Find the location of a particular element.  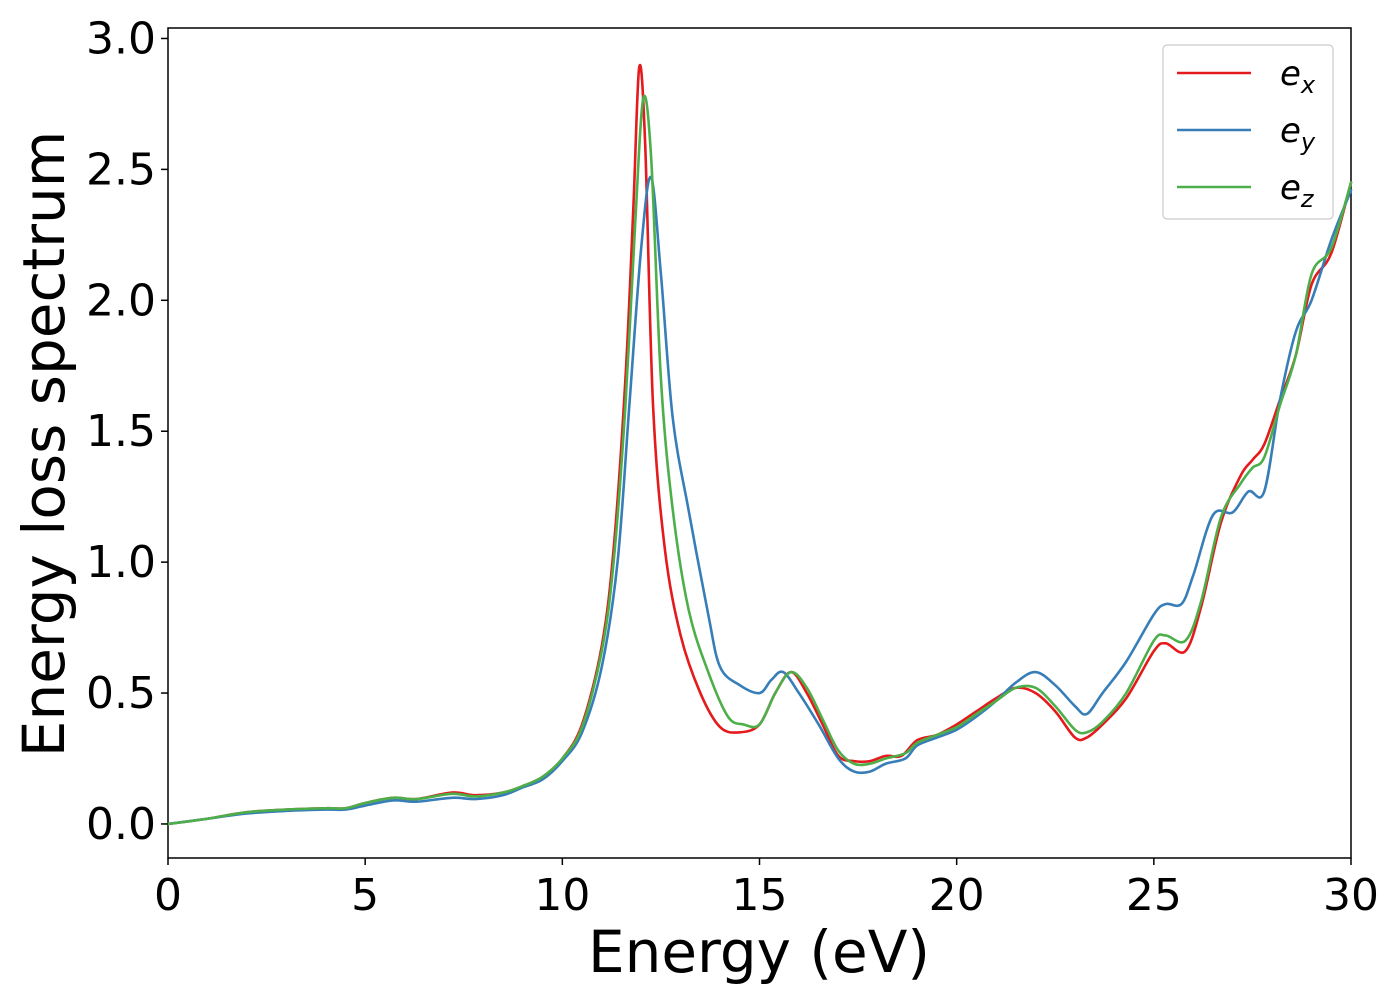

x-tick-label: 5 is located at coordinates (365, 895).